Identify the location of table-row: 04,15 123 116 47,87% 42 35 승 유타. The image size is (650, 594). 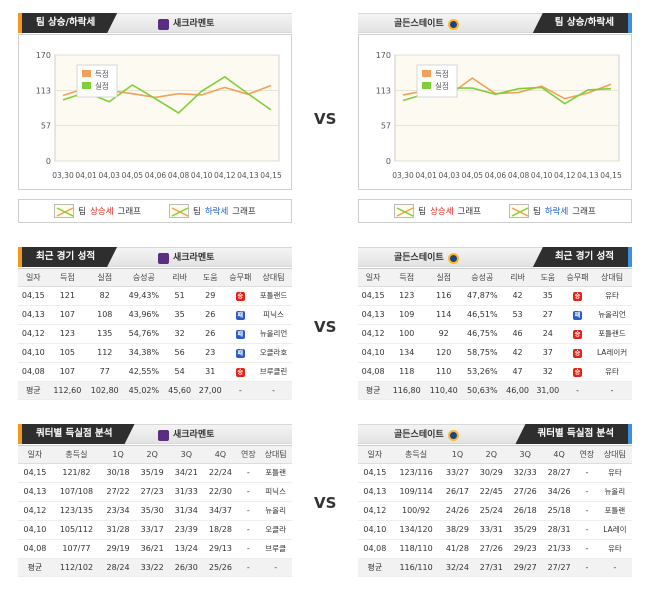
(495, 296).